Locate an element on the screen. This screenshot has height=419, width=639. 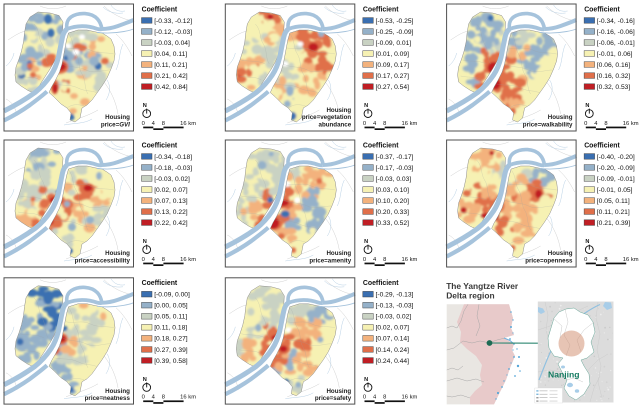
svg-text: price=accessibility is located at coordinates (103, 260).